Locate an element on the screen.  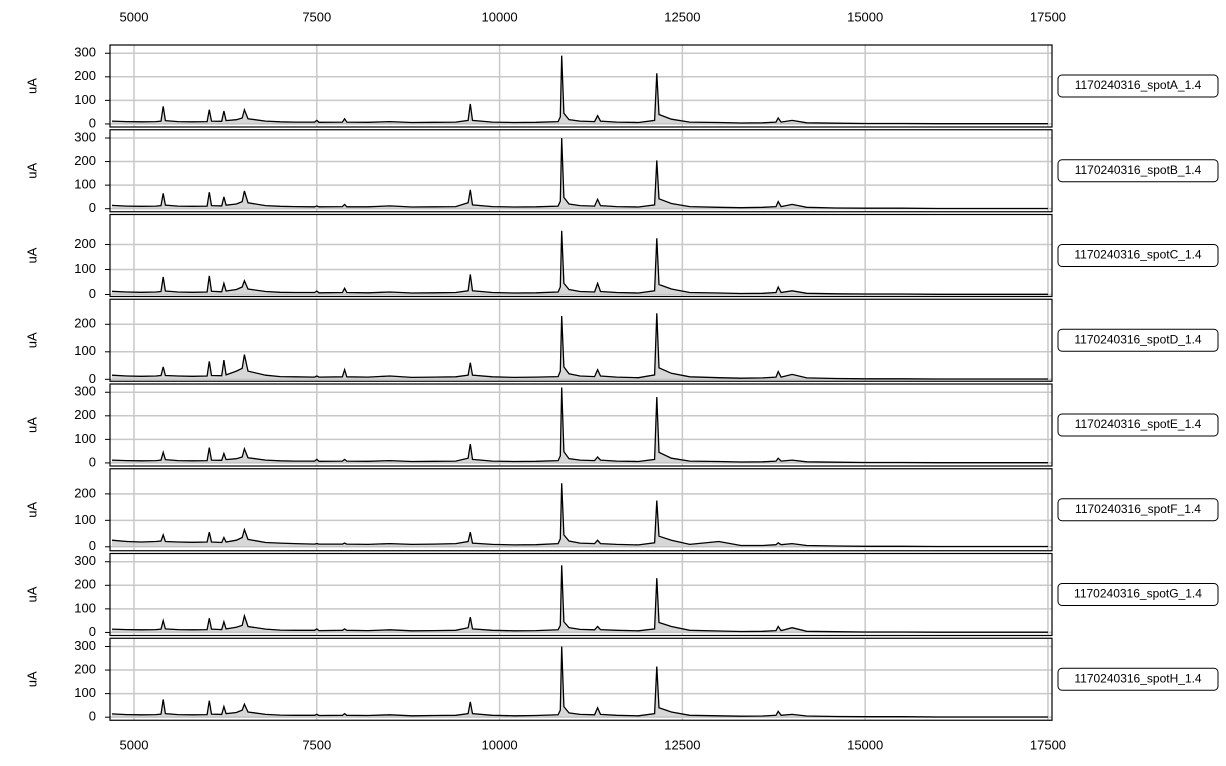
legend-label: 1170240316_spotG_1.4 is located at coordinates (1138, 594).